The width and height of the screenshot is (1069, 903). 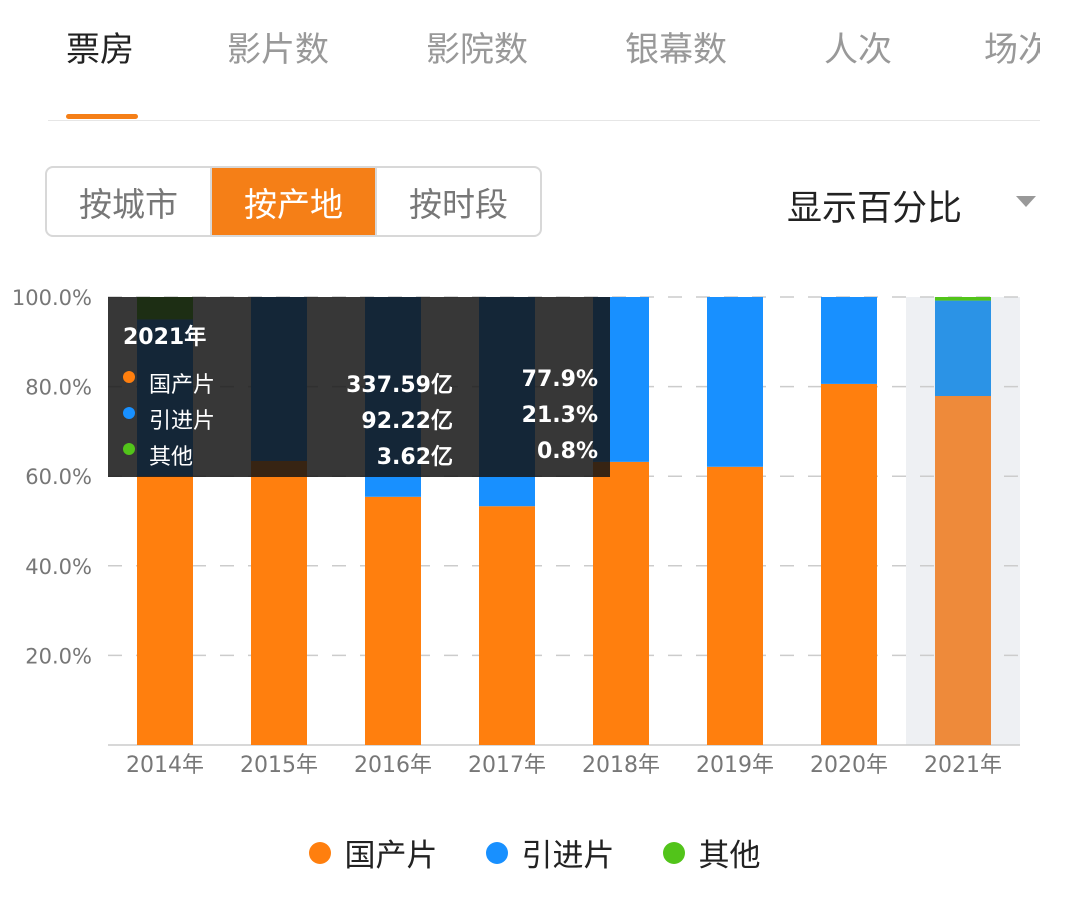 What do you see at coordinates (414, 457) in the screenshot?
I see `tooltip-value: 3.62亿` at bounding box center [414, 457].